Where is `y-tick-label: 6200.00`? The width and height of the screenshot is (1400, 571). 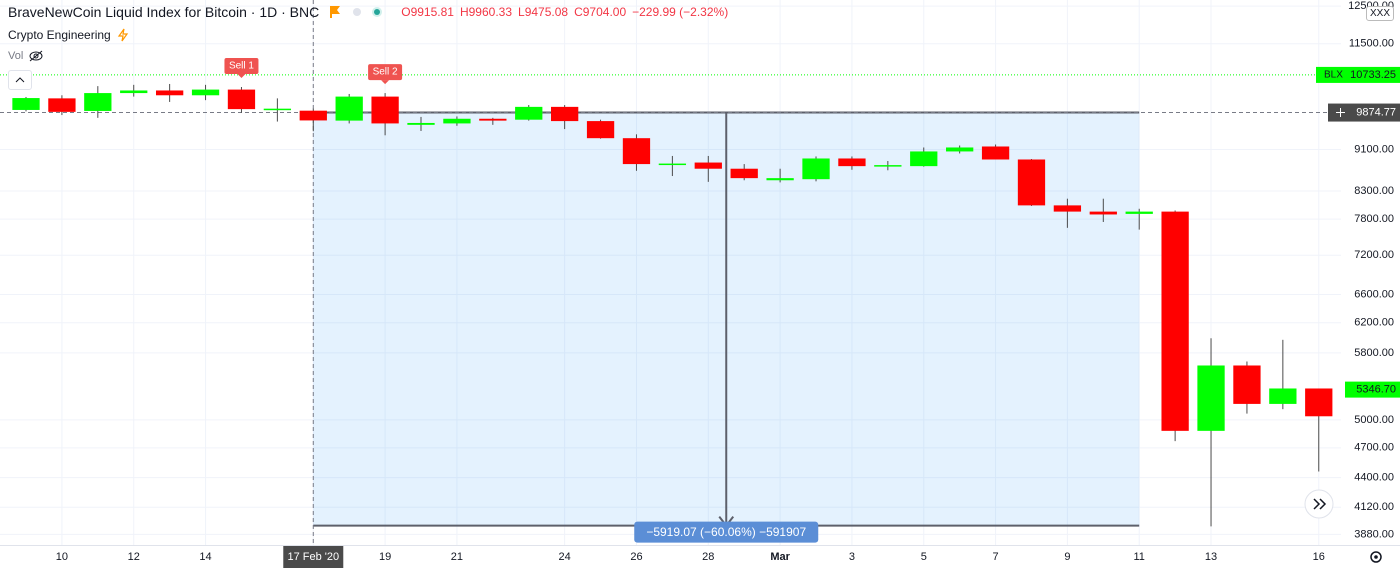 y-tick-label: 6200.00 is located at coordinates (1374, 323).